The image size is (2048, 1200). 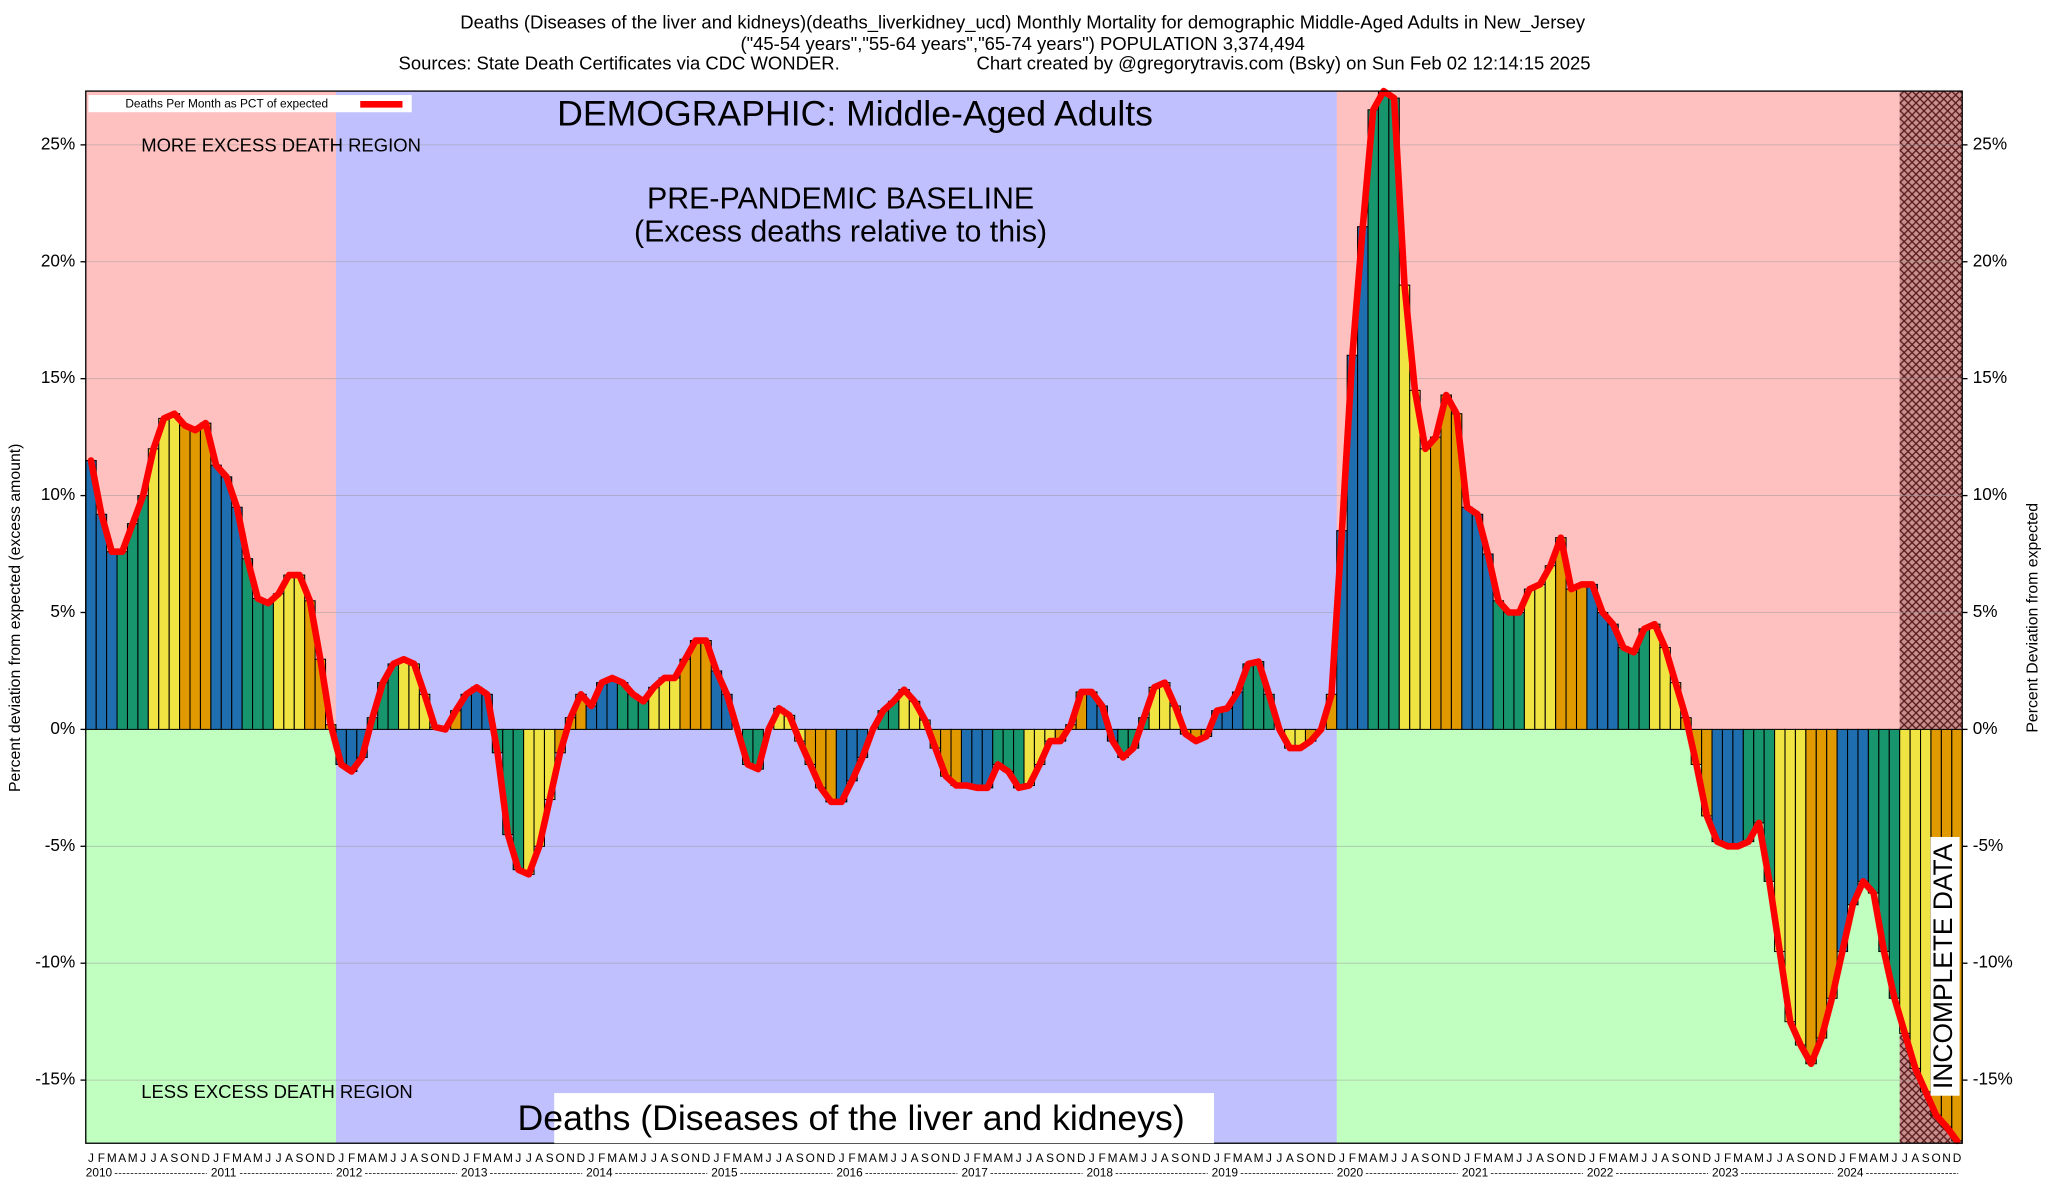 What do you see at coordinates (62, 611) in the screenshot?
I see `y-tick-label: 5%` at bounding box center [62, 611].